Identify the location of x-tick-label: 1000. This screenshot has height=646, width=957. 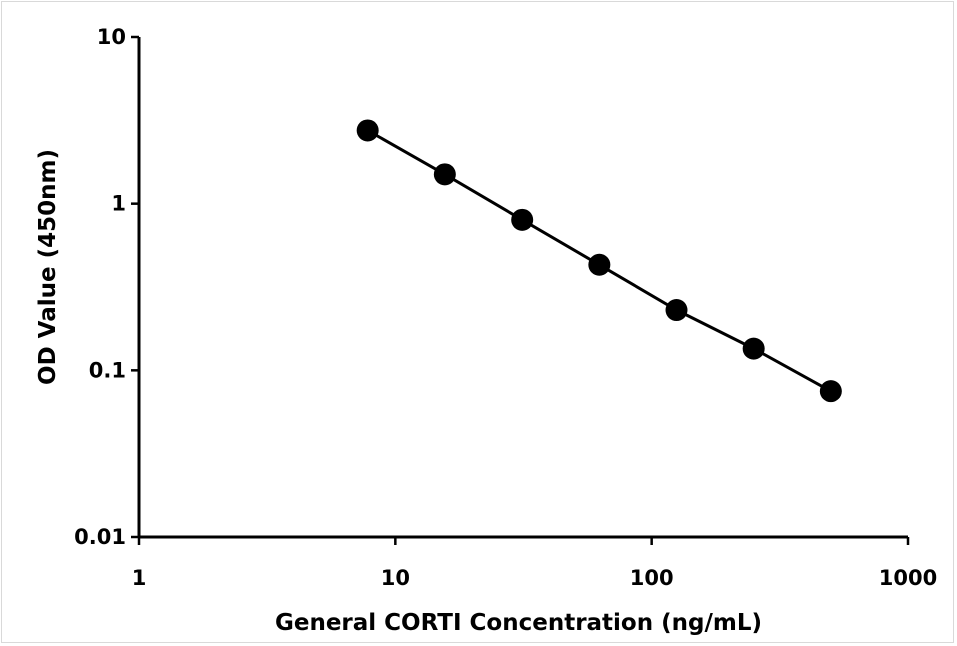
(908, 578).